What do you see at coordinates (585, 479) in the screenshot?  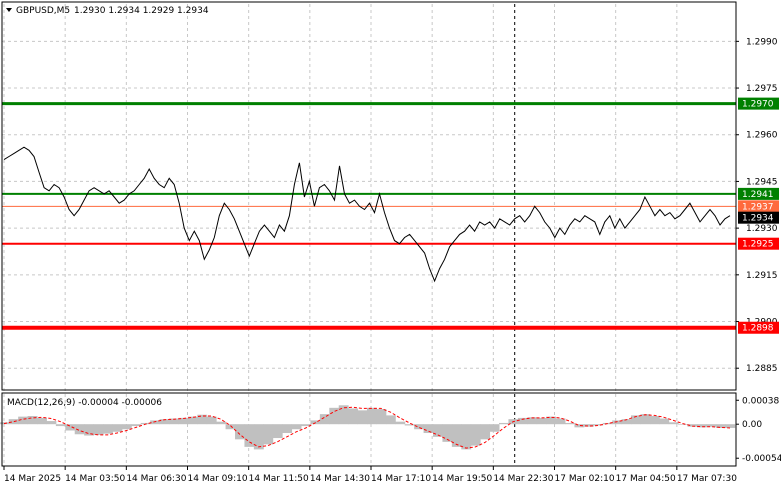 I see `x-tick-label: 17 Mar 02:10` at bounding box center [585, 479].